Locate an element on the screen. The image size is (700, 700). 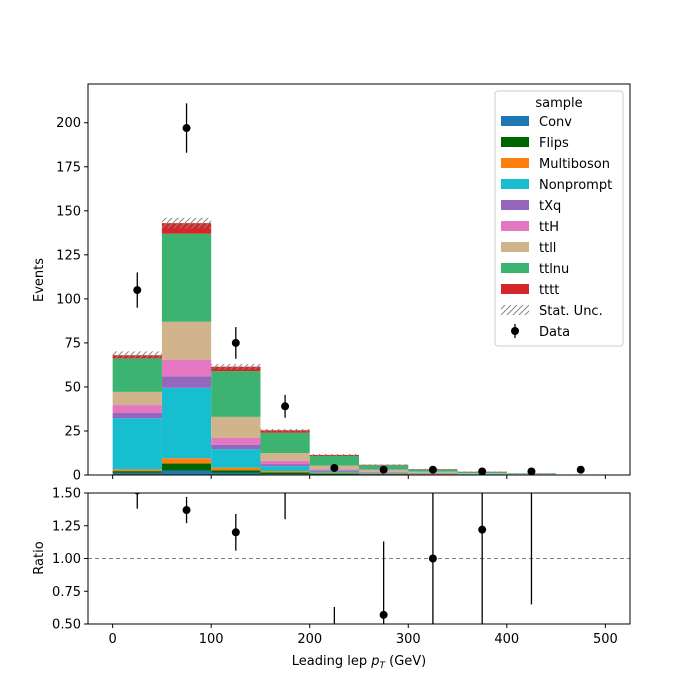
main-y-axis-label: Events is located at coordinates (39, 280).